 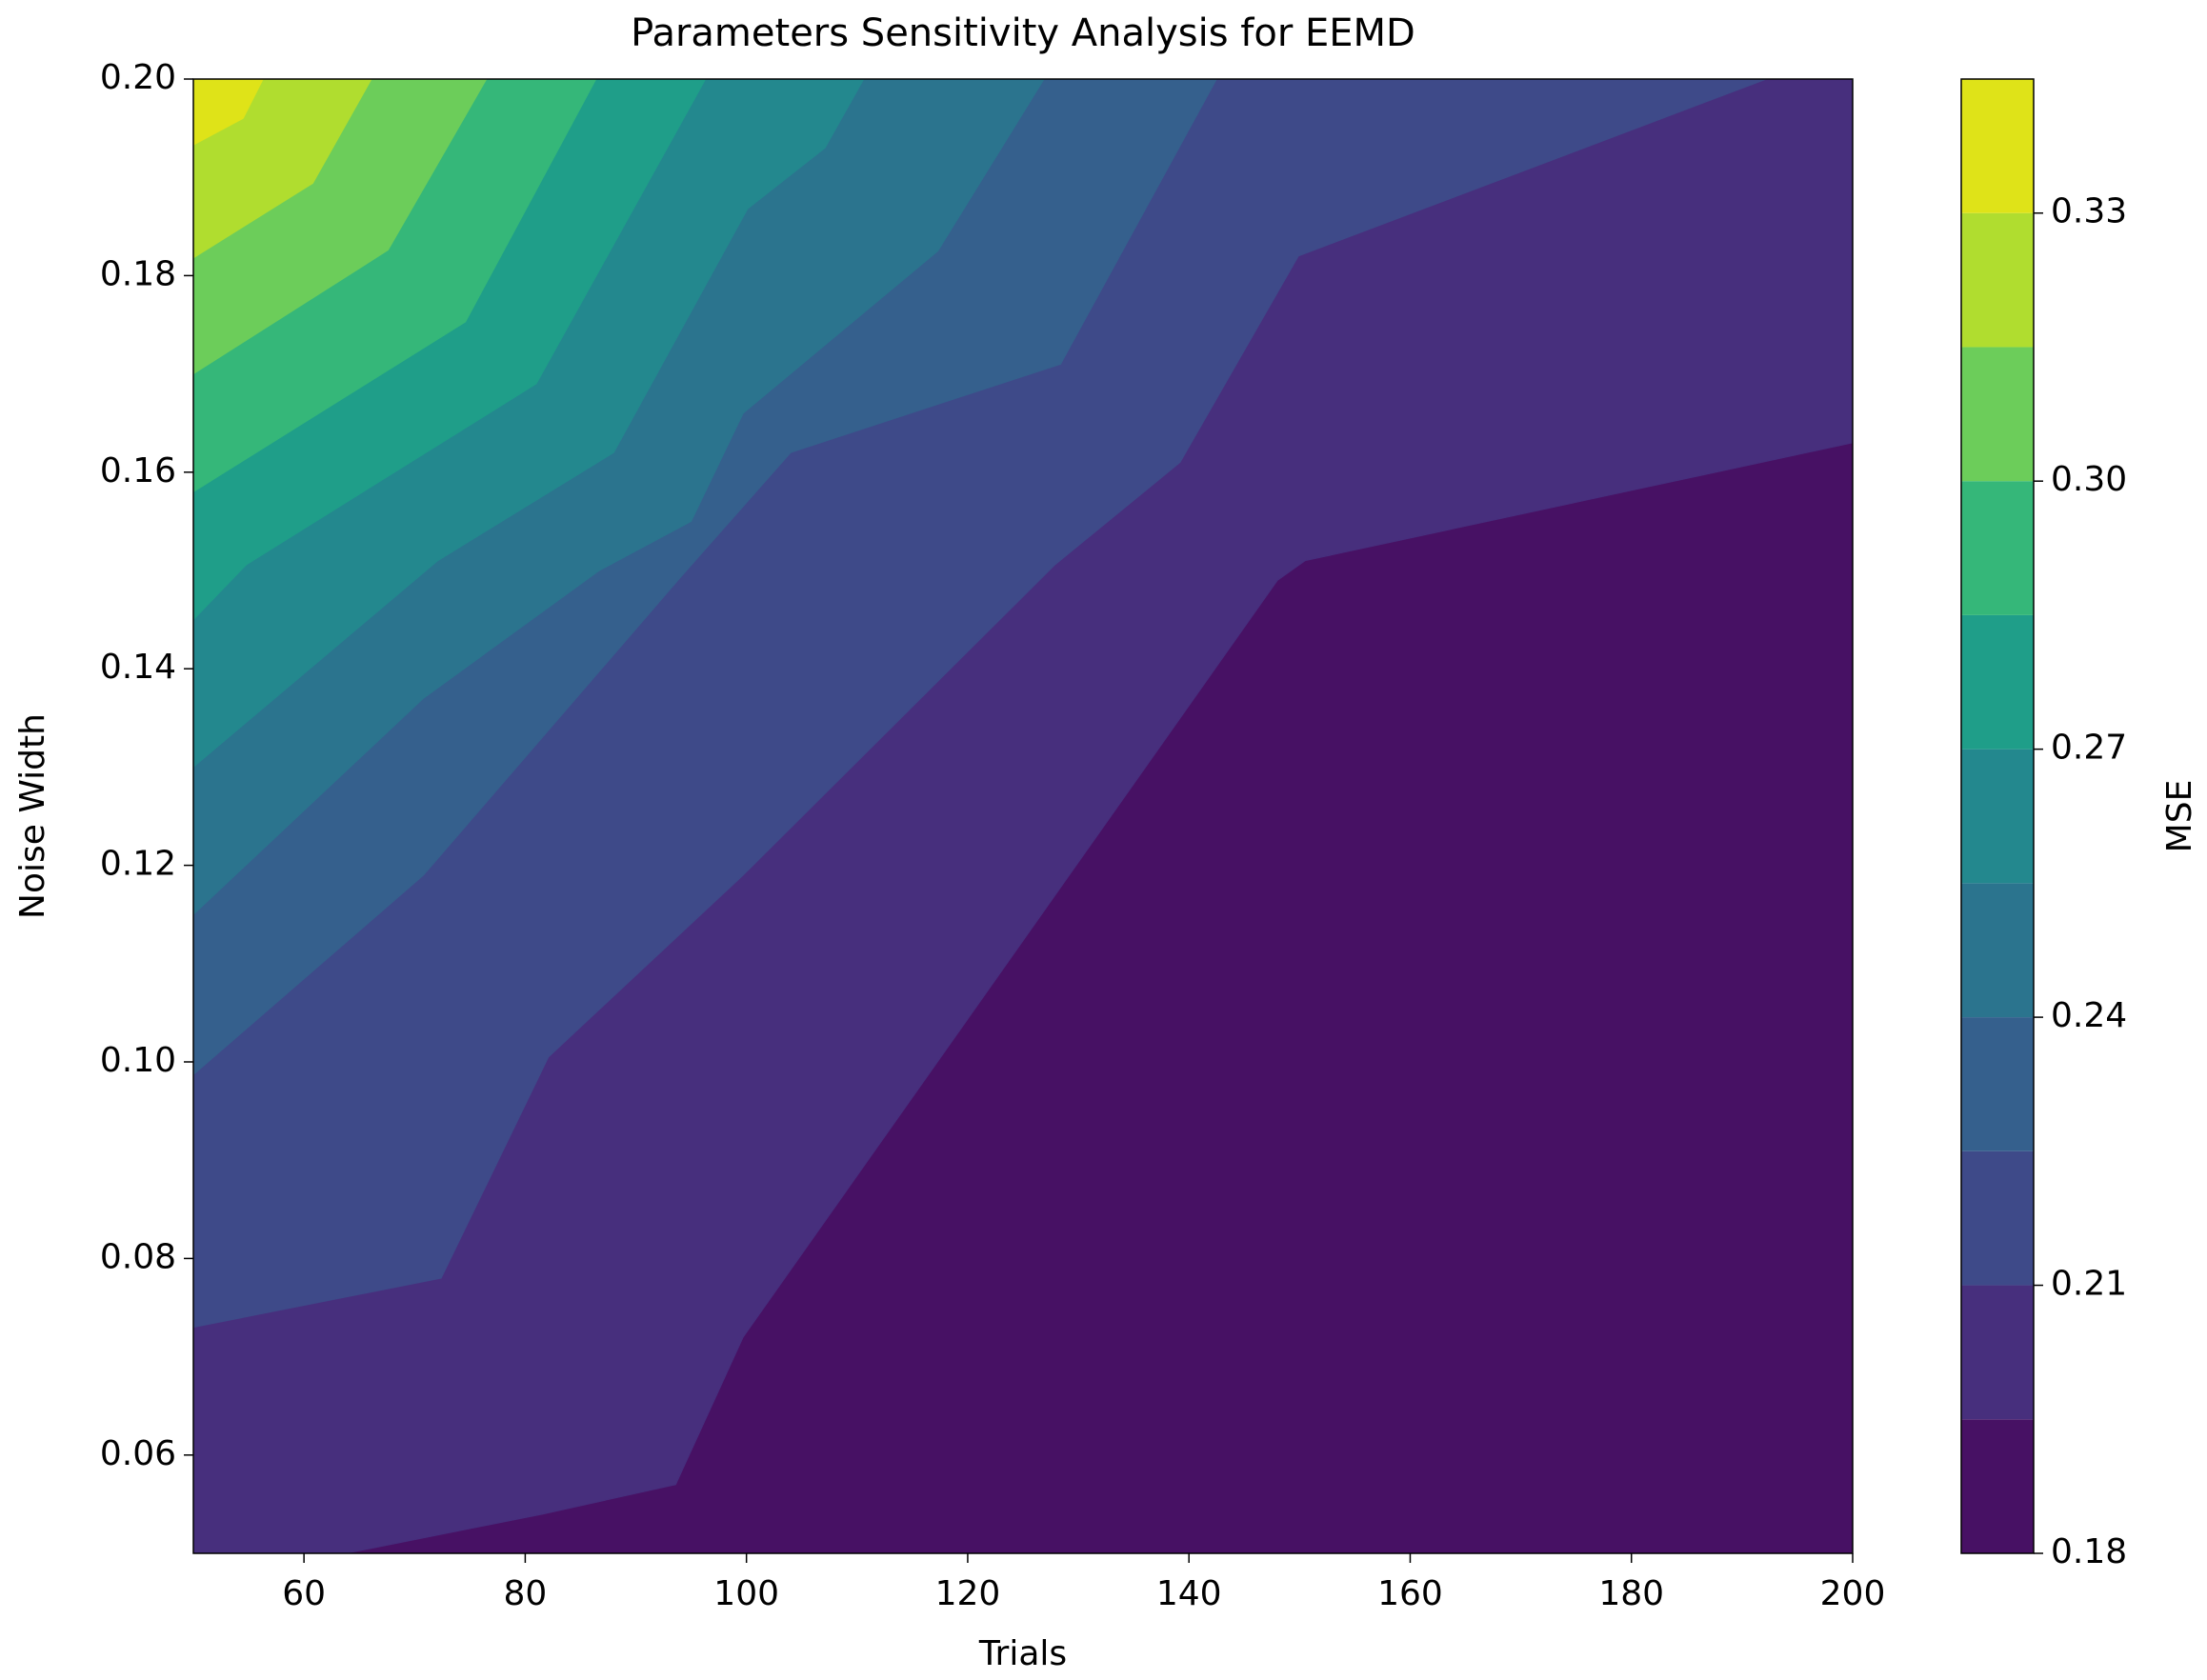 I want to click on y-tick-label: 0.14, so click(x=138, y=667).